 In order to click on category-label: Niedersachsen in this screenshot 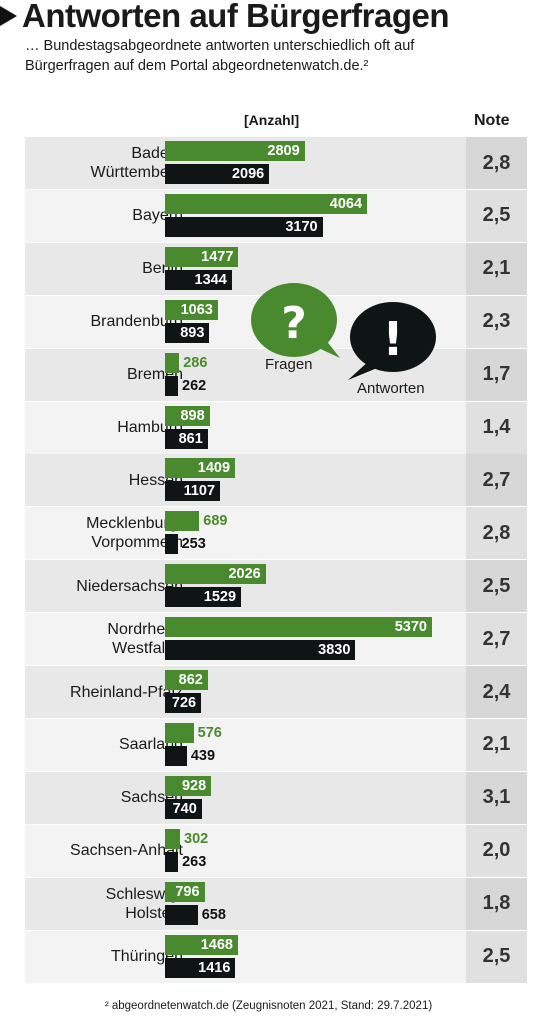, I will do `click(129, 586)`.